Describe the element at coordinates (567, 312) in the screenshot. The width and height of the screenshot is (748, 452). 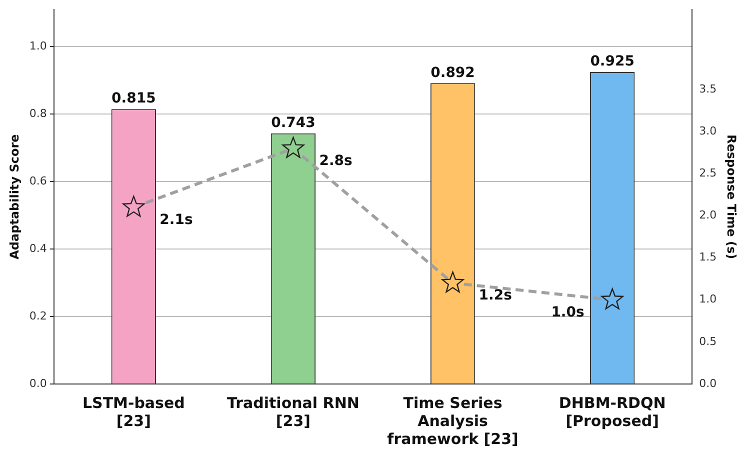
I see `data-label: 1.0s` at that location.